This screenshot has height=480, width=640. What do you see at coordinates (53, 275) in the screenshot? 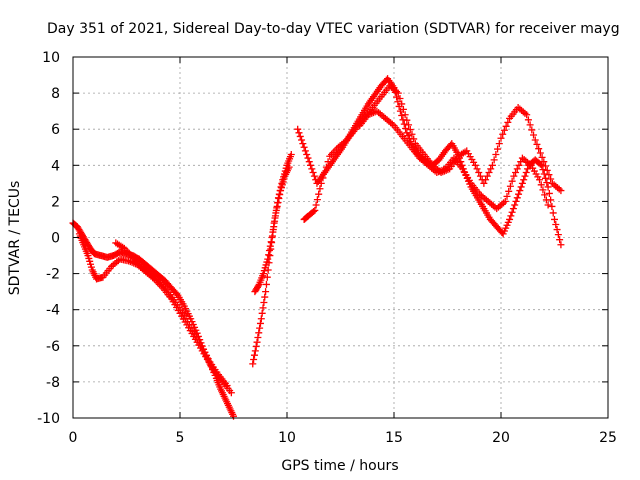
I see `y-tick-label: -2` at bounding box center [53, 275].